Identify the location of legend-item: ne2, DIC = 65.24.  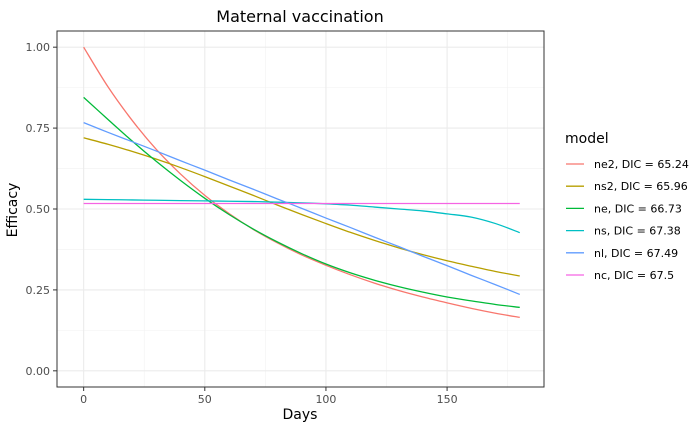
(627, 164).